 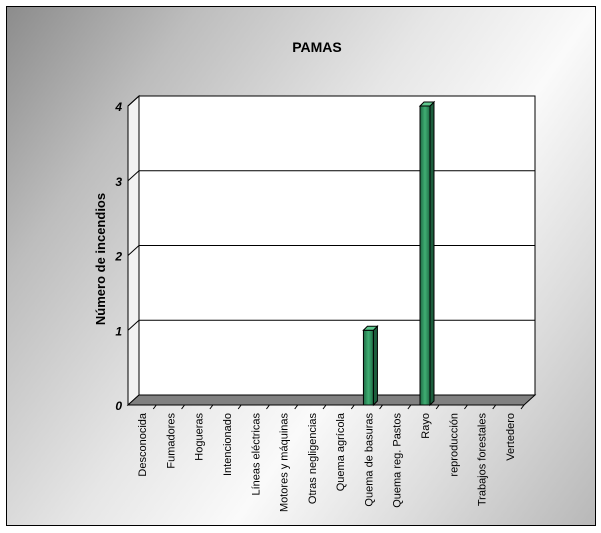 I want to click on x-tick-label: Quema reg. Pastos, so click(x=398, y=460).